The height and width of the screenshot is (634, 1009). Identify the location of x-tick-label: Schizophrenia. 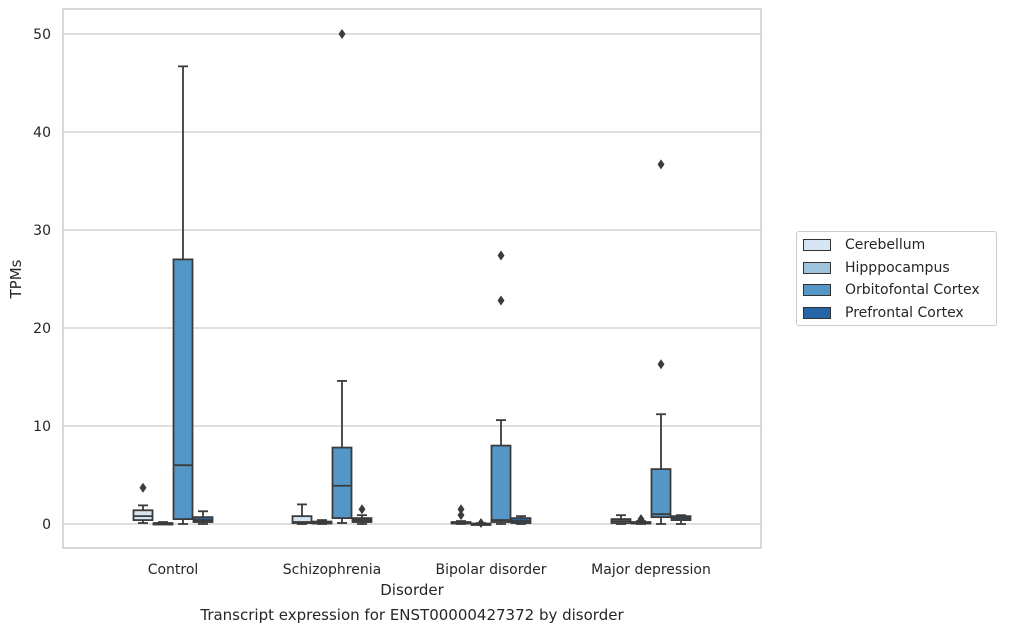
(332, 570).